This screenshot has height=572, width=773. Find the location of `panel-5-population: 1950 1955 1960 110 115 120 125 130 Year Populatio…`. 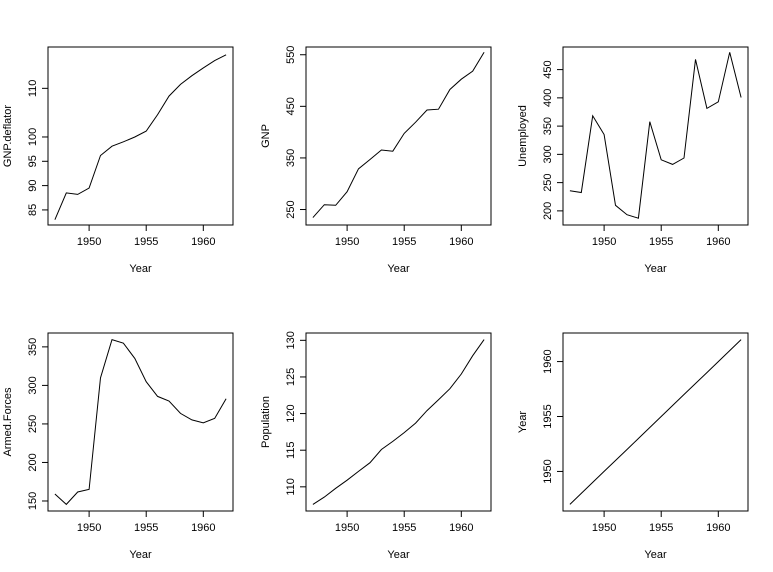

panel-5-population: 1950 1955 1960 110 115 120 125 130 Year Populatio… is located at coordinates (376, 446).